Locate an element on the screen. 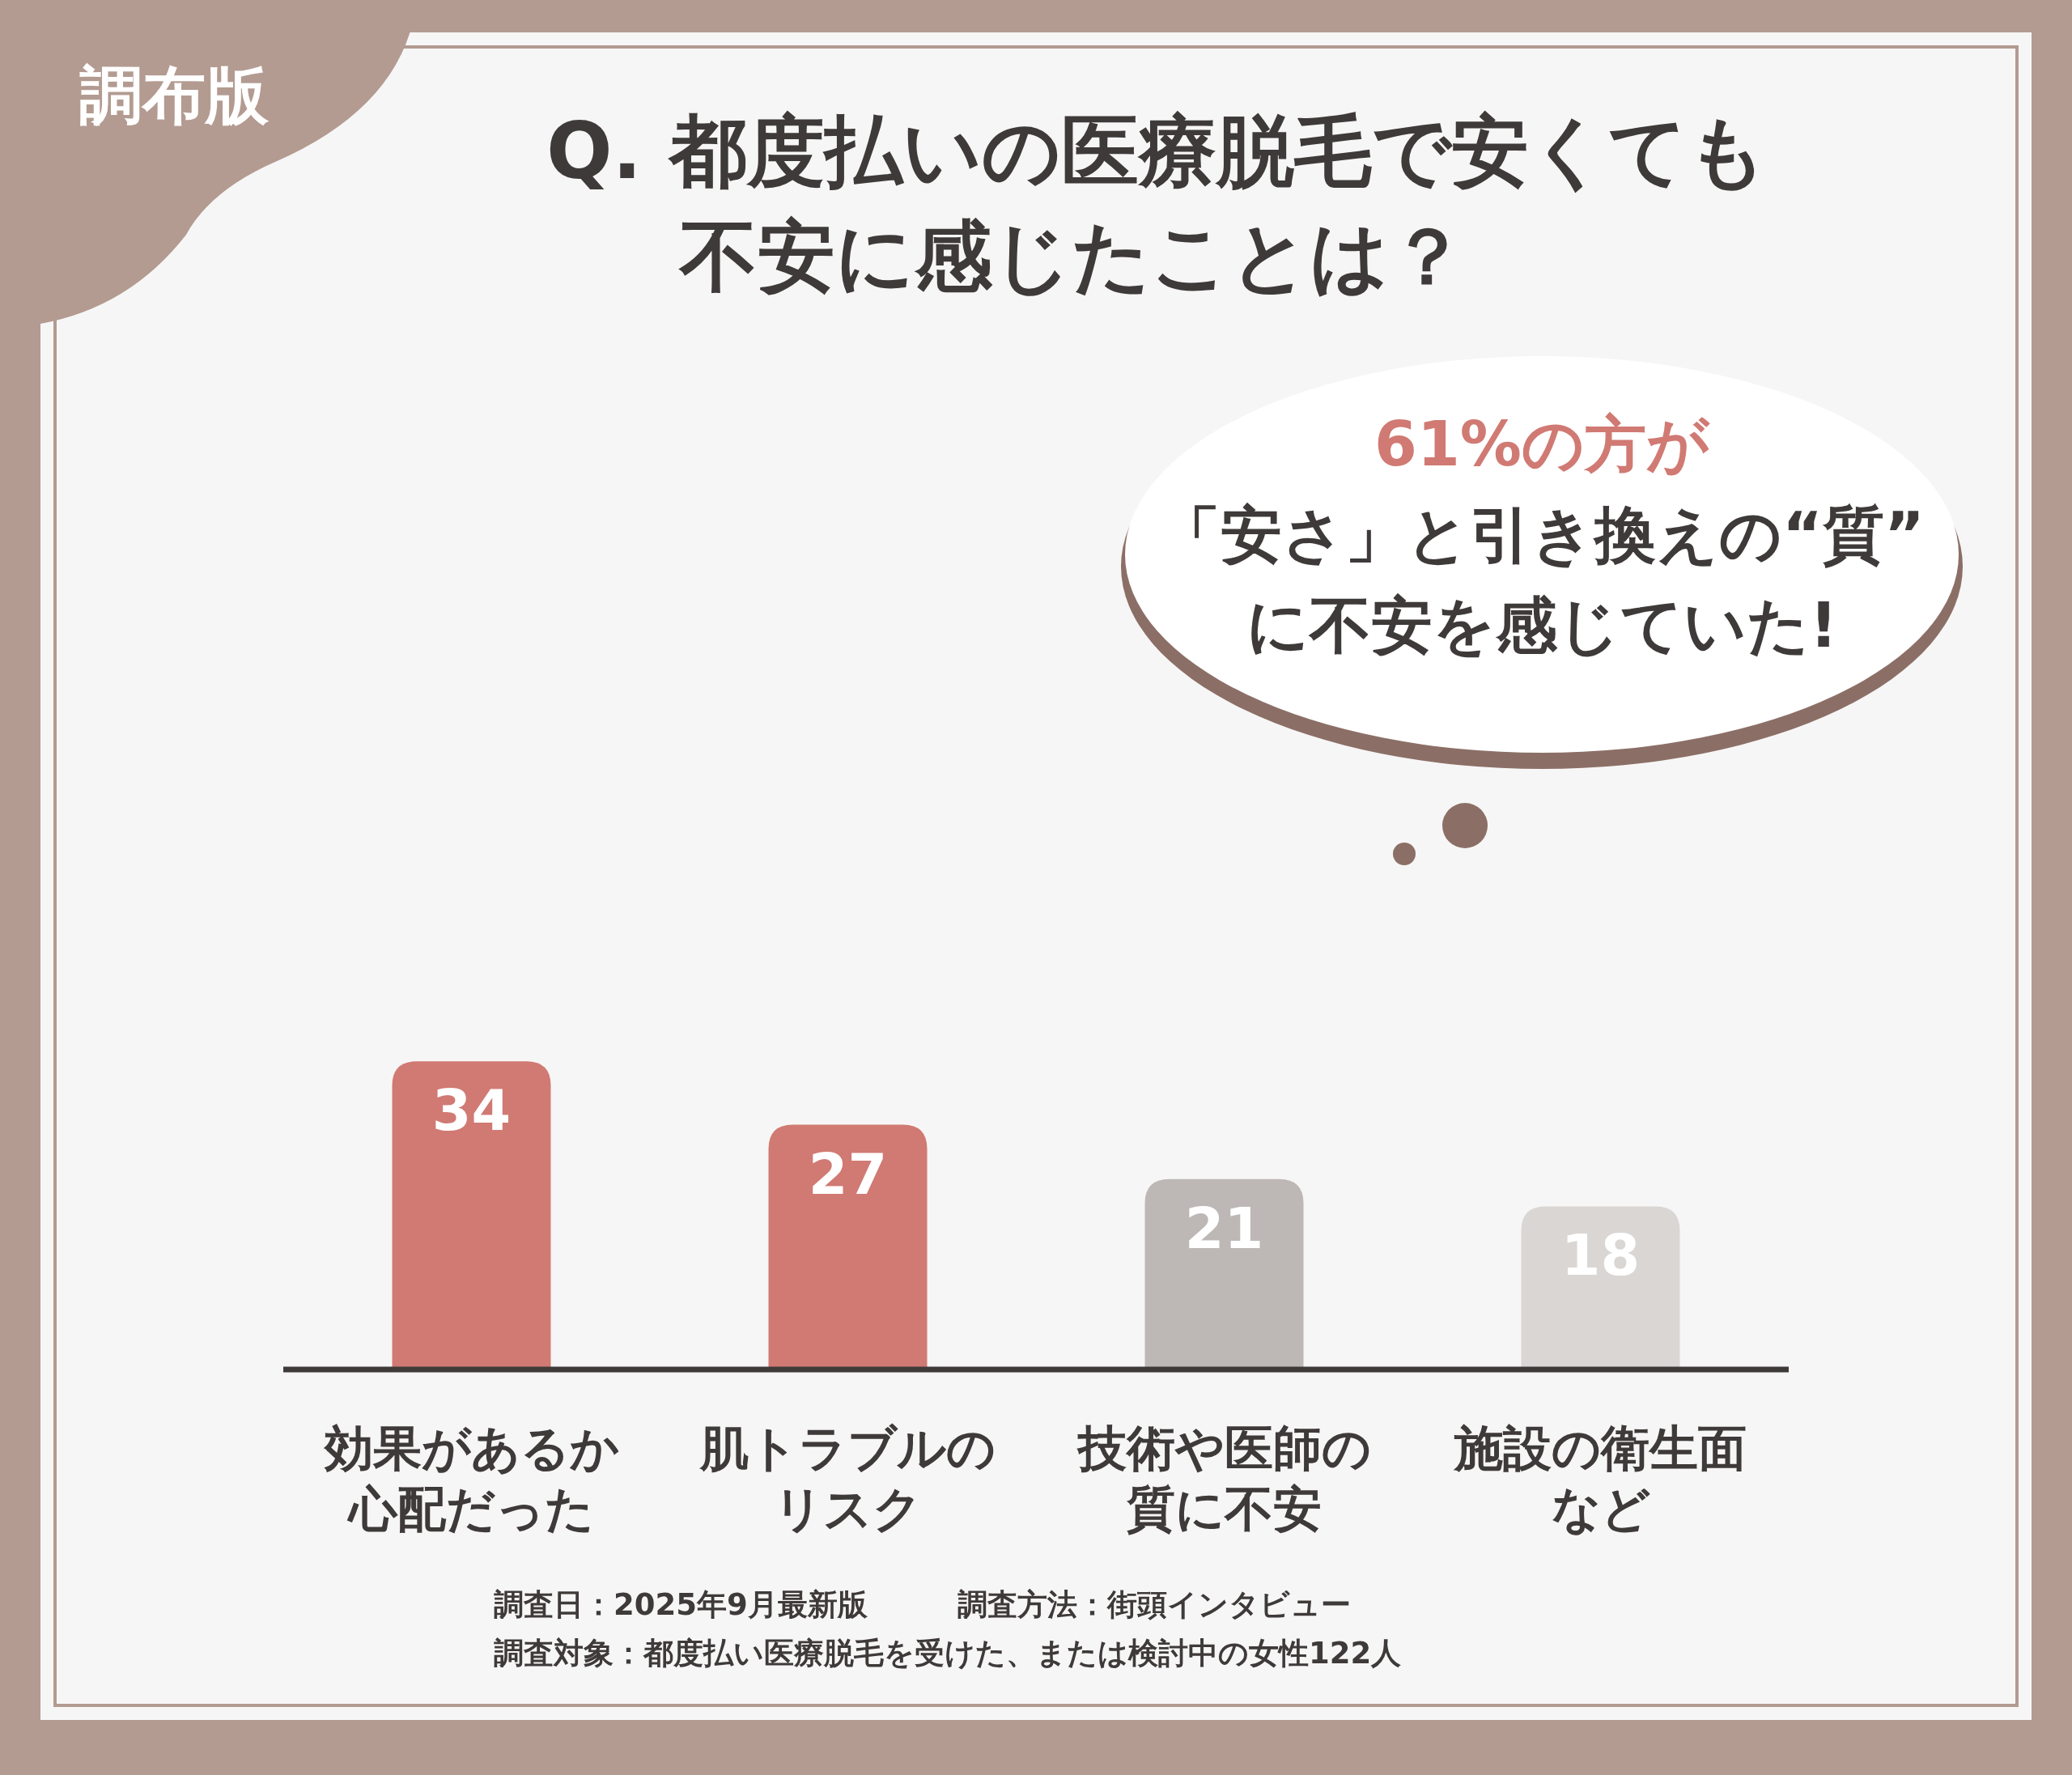 Image resolution: width=2072 pixels, height=1775 pixels. x-tick-label: 肌トラブルのリスク is located at coordinates (847, 1478).